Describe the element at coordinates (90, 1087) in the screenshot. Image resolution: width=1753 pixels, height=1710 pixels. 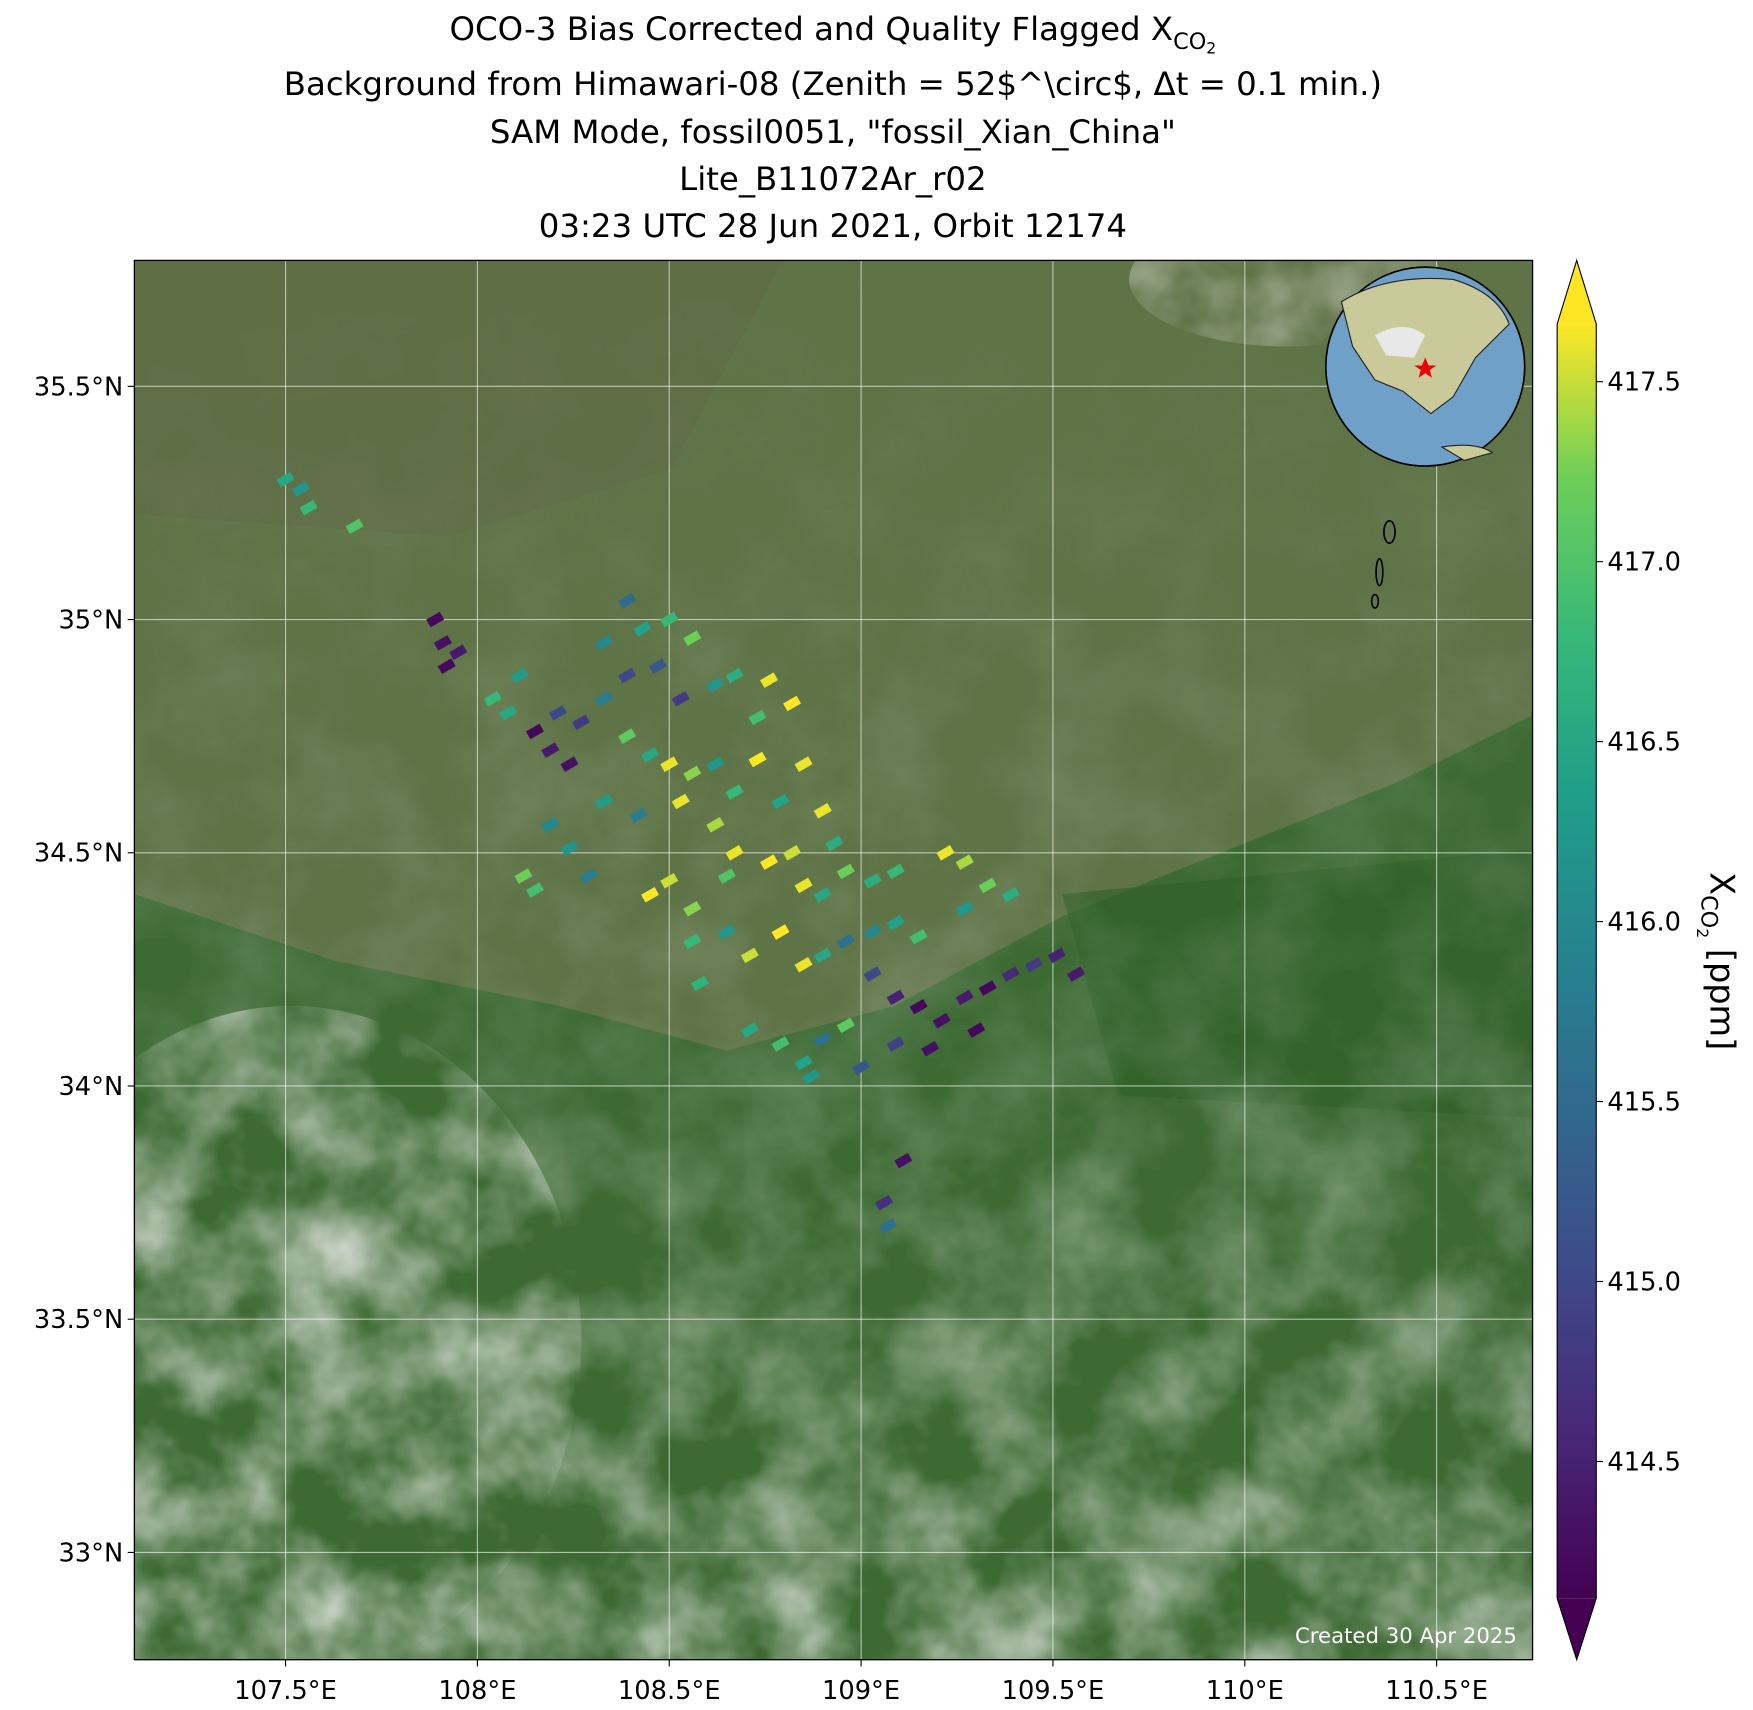
I see `y-tick-label: 34°N` at that location.